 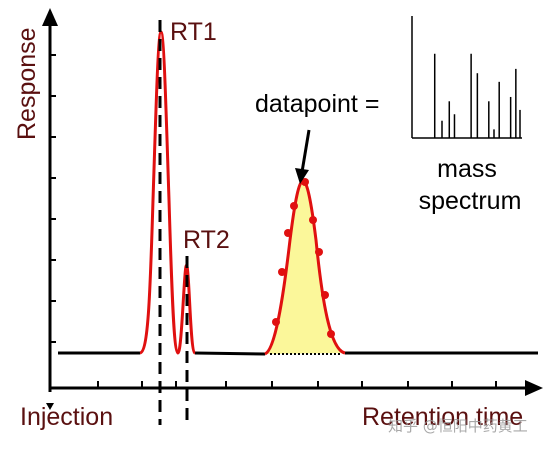 I want to click on x-axis-ticks, so click(x=297, y=384).